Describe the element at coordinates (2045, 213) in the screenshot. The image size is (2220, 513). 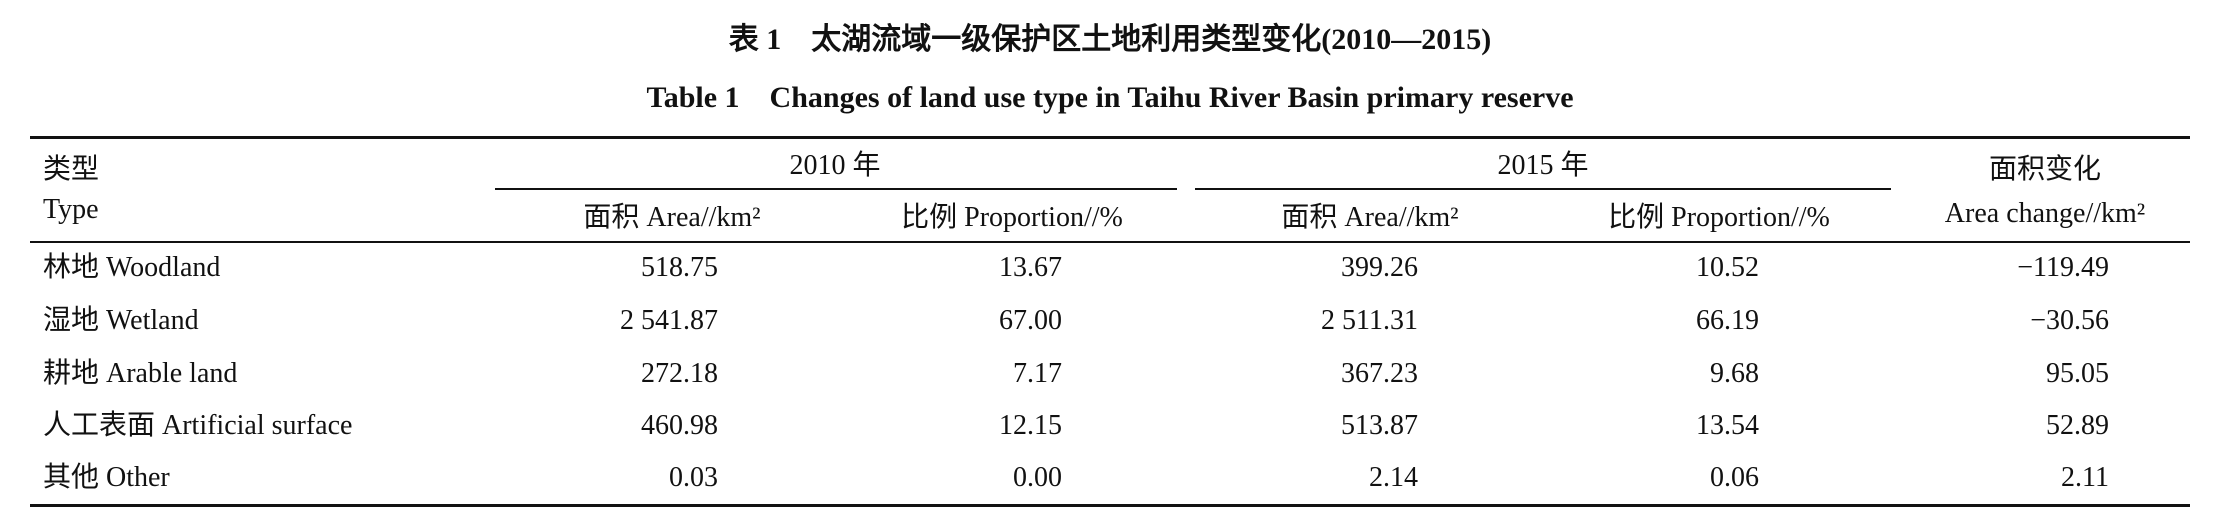
I see `header: Area change//km²` at that location.